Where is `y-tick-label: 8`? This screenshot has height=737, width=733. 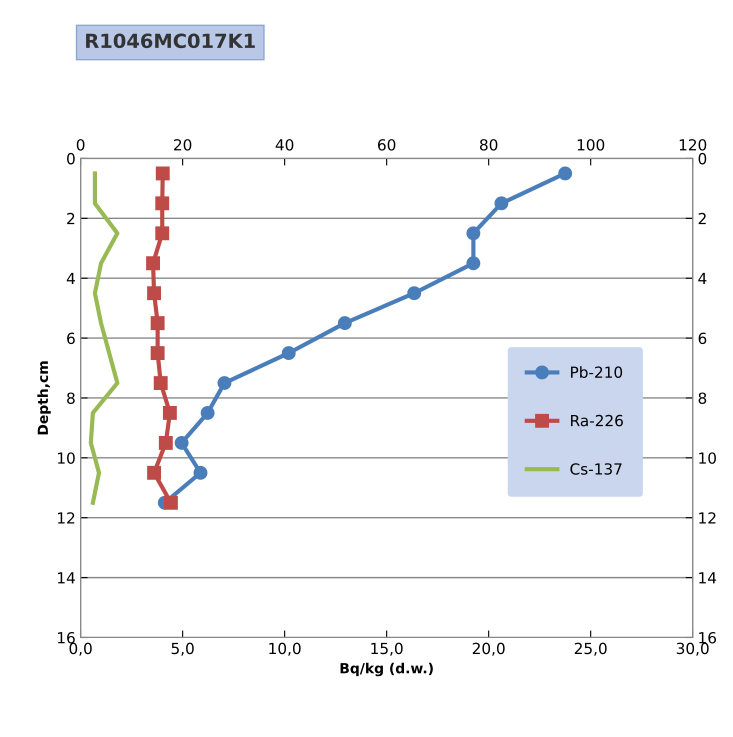 y-tick-label: 8 is located at coordinates (71, 398).